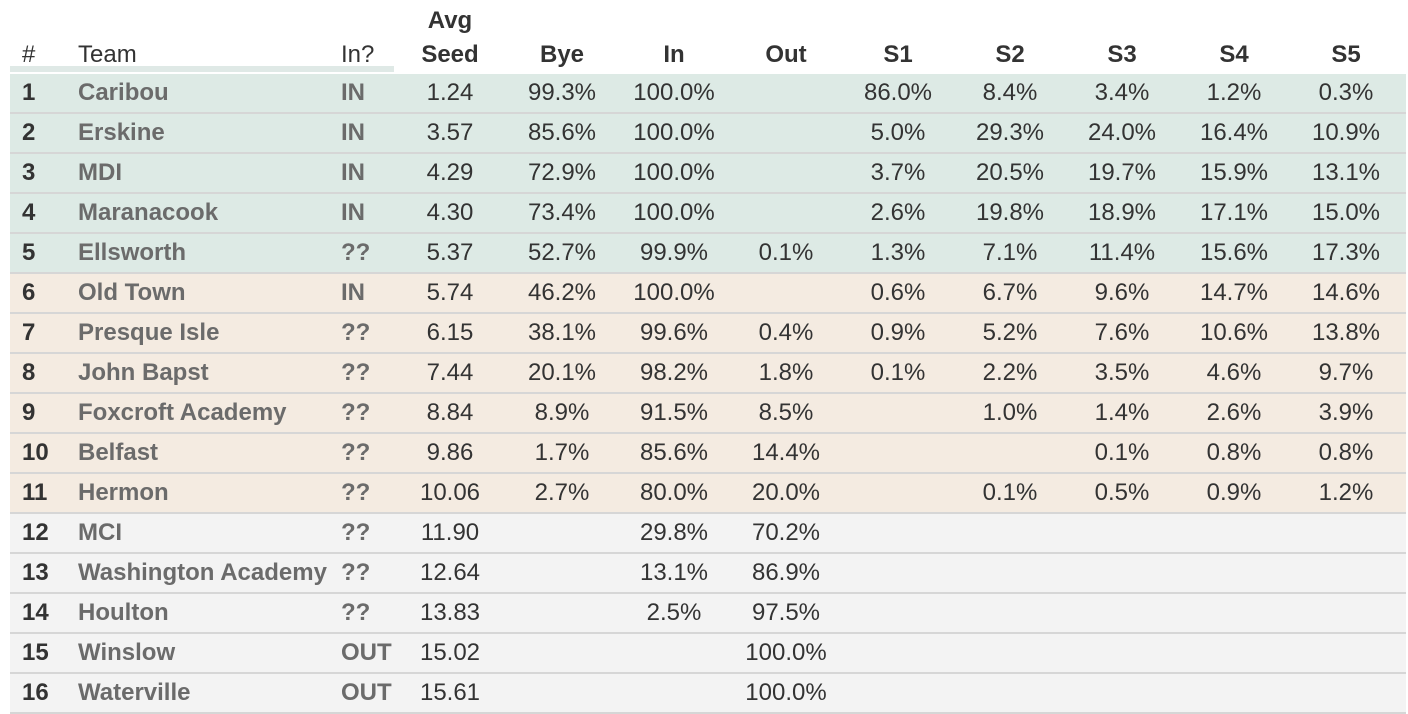 The height and width of the screenshot is (714, 1408). Describe the element at coordinates (1122, 172) in the screenshot. I see `cell-s3: 19.7%` at that location.